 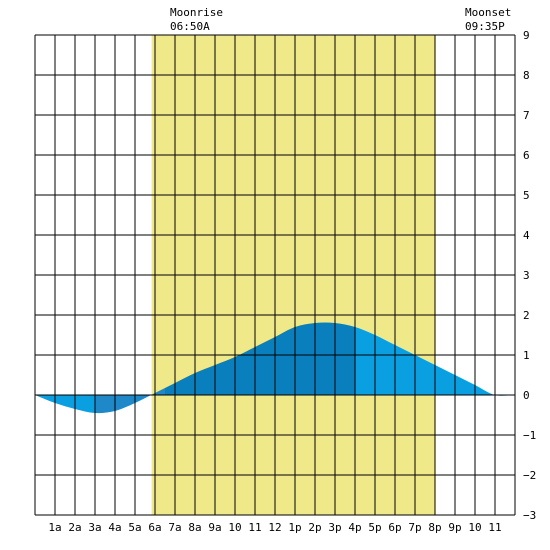 I want to click on x-tick-label: 5p, so click(x=374, y=527).